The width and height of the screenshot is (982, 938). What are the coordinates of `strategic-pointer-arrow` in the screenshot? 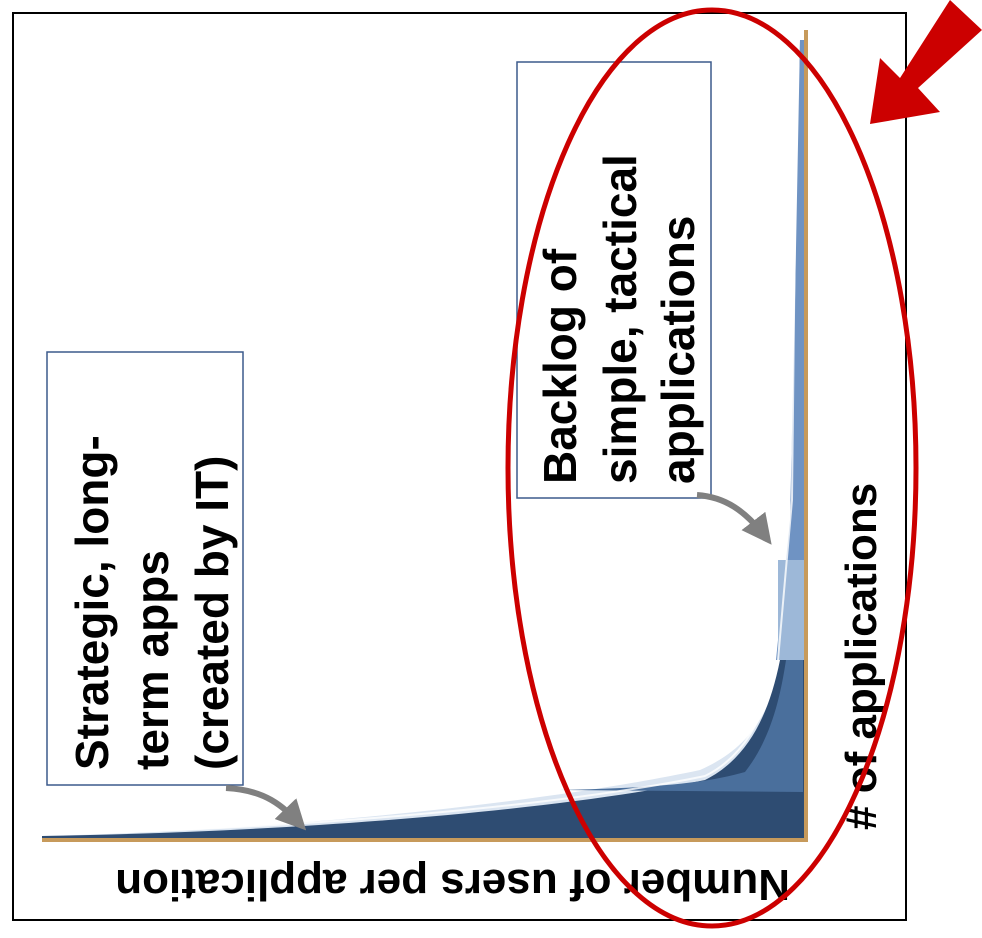 It's located at (266, 808).